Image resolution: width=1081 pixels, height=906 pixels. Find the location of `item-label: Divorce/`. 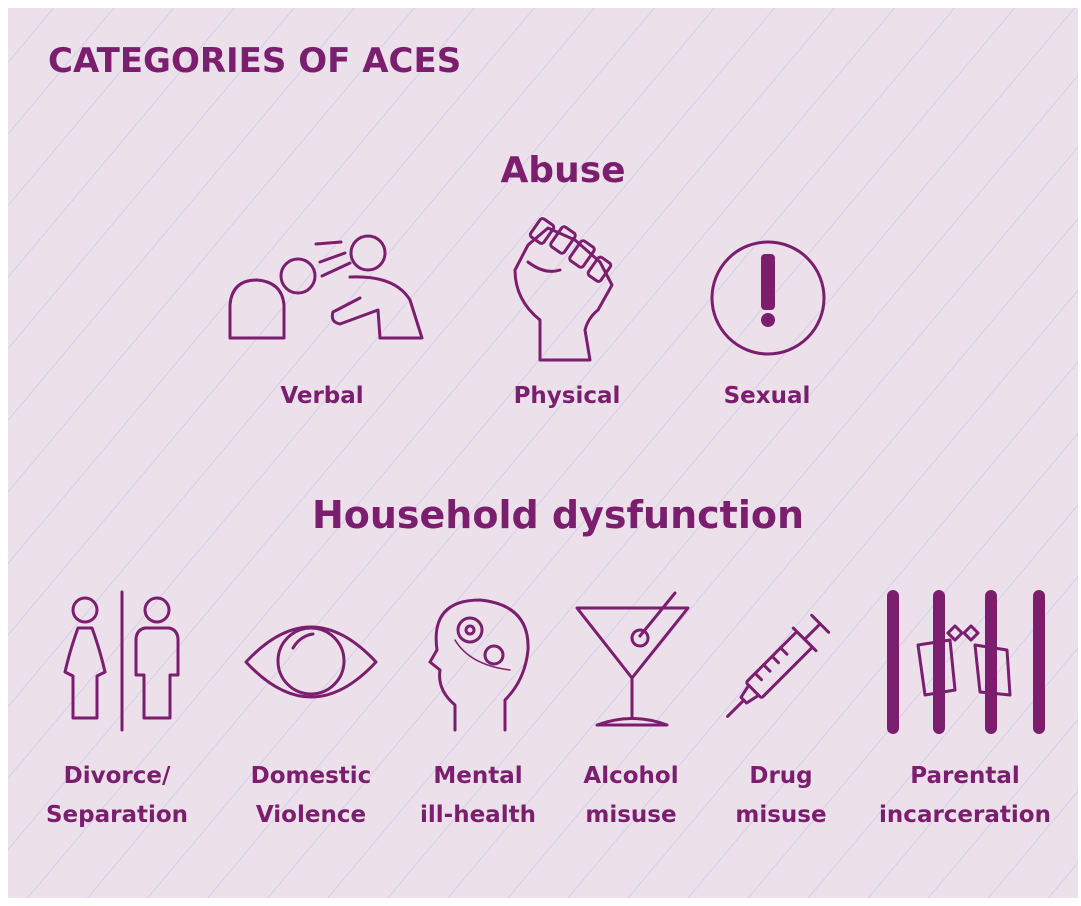

item-label: Divorce/ is located at coordinates (117, 776).